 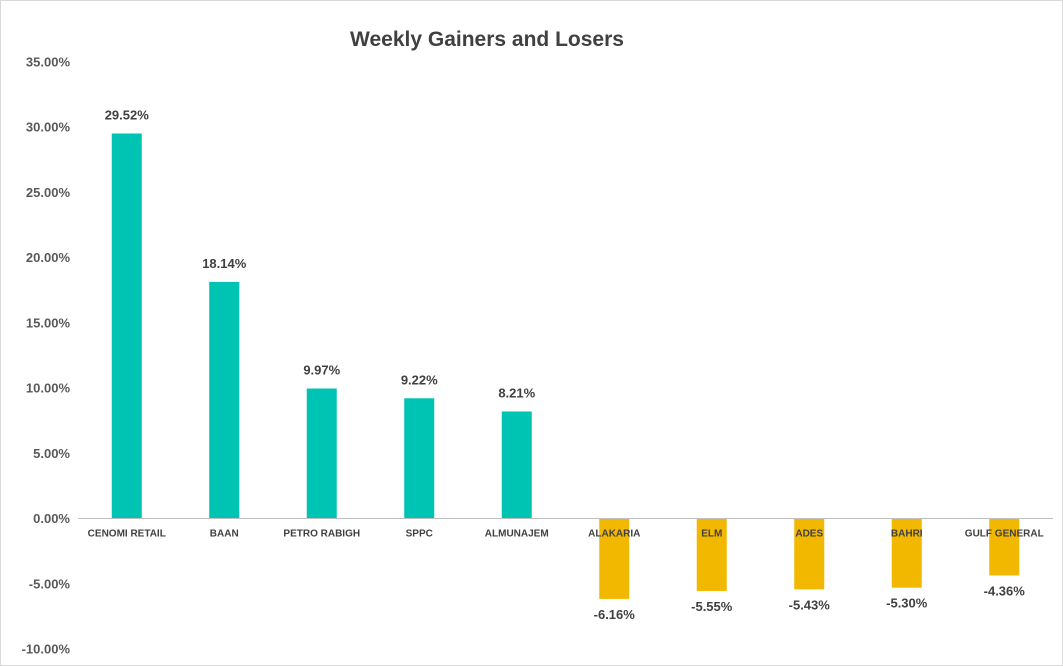 What do you see at coordinates (810, 604) in the screenshot?
I see `data-label: -5.43%` at bounding box center [810, 604].